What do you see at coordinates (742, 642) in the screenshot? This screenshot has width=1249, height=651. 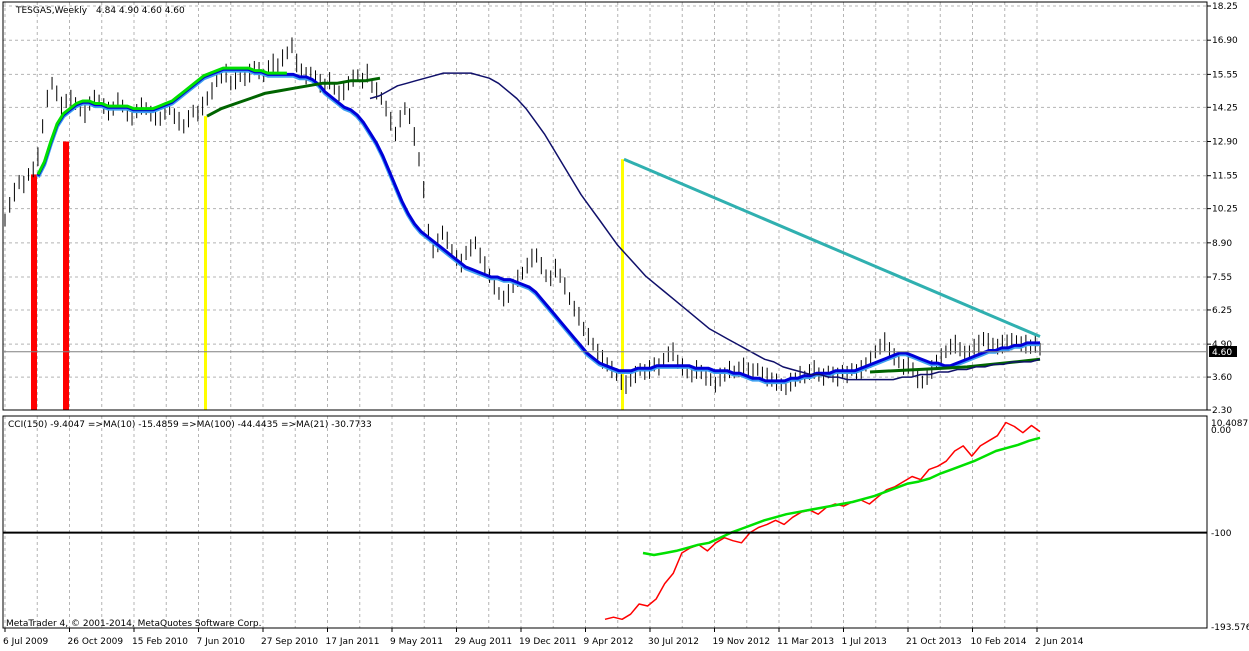 I see `x-tick-label: 19 Nov 2012` at bounding box center [742, 642].